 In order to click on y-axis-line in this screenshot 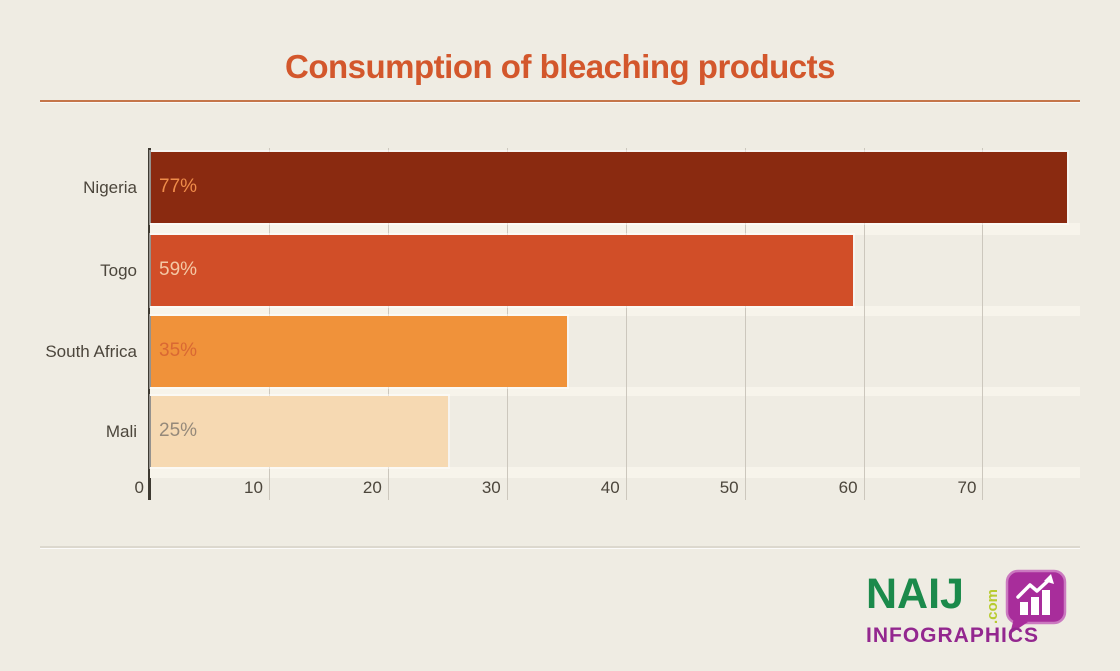, I will do `click(149, 324)`.